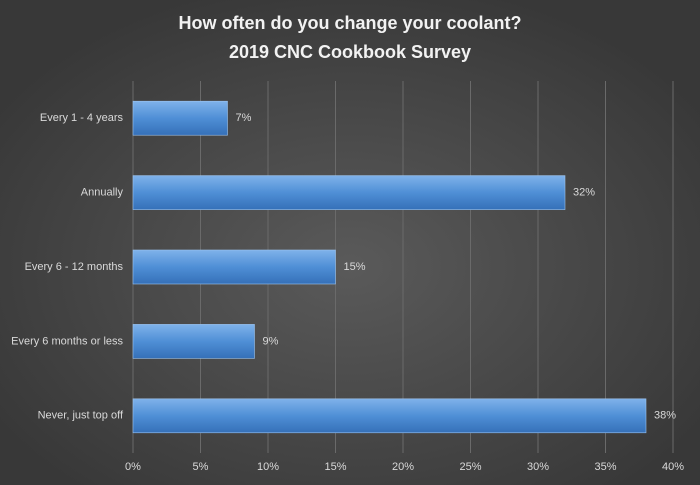 This screenshot has width=700, height=485. Describe the element at coordinates (335, 467) in the screenshot. I see `x-tick-label: 15%` at that location.